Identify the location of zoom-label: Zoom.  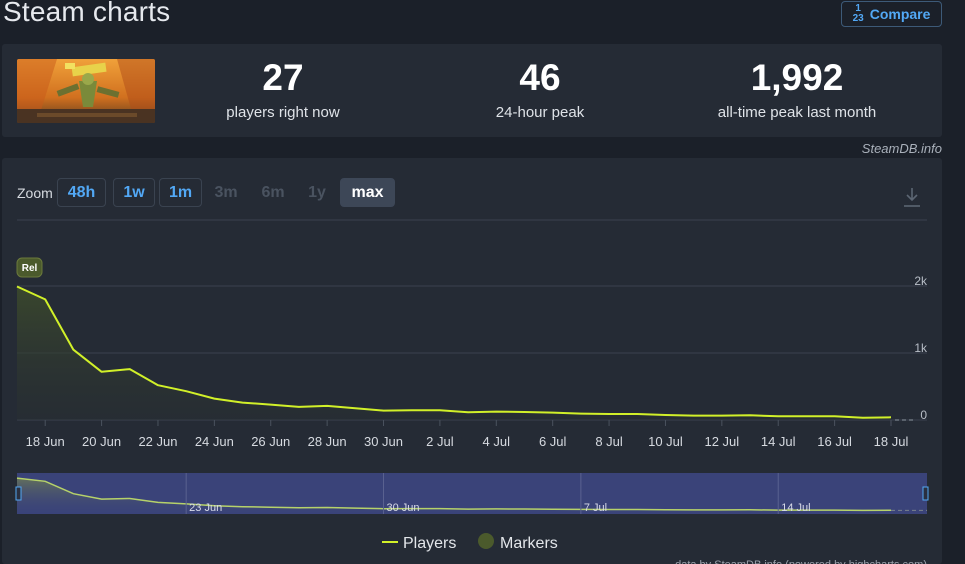
(35, 193).